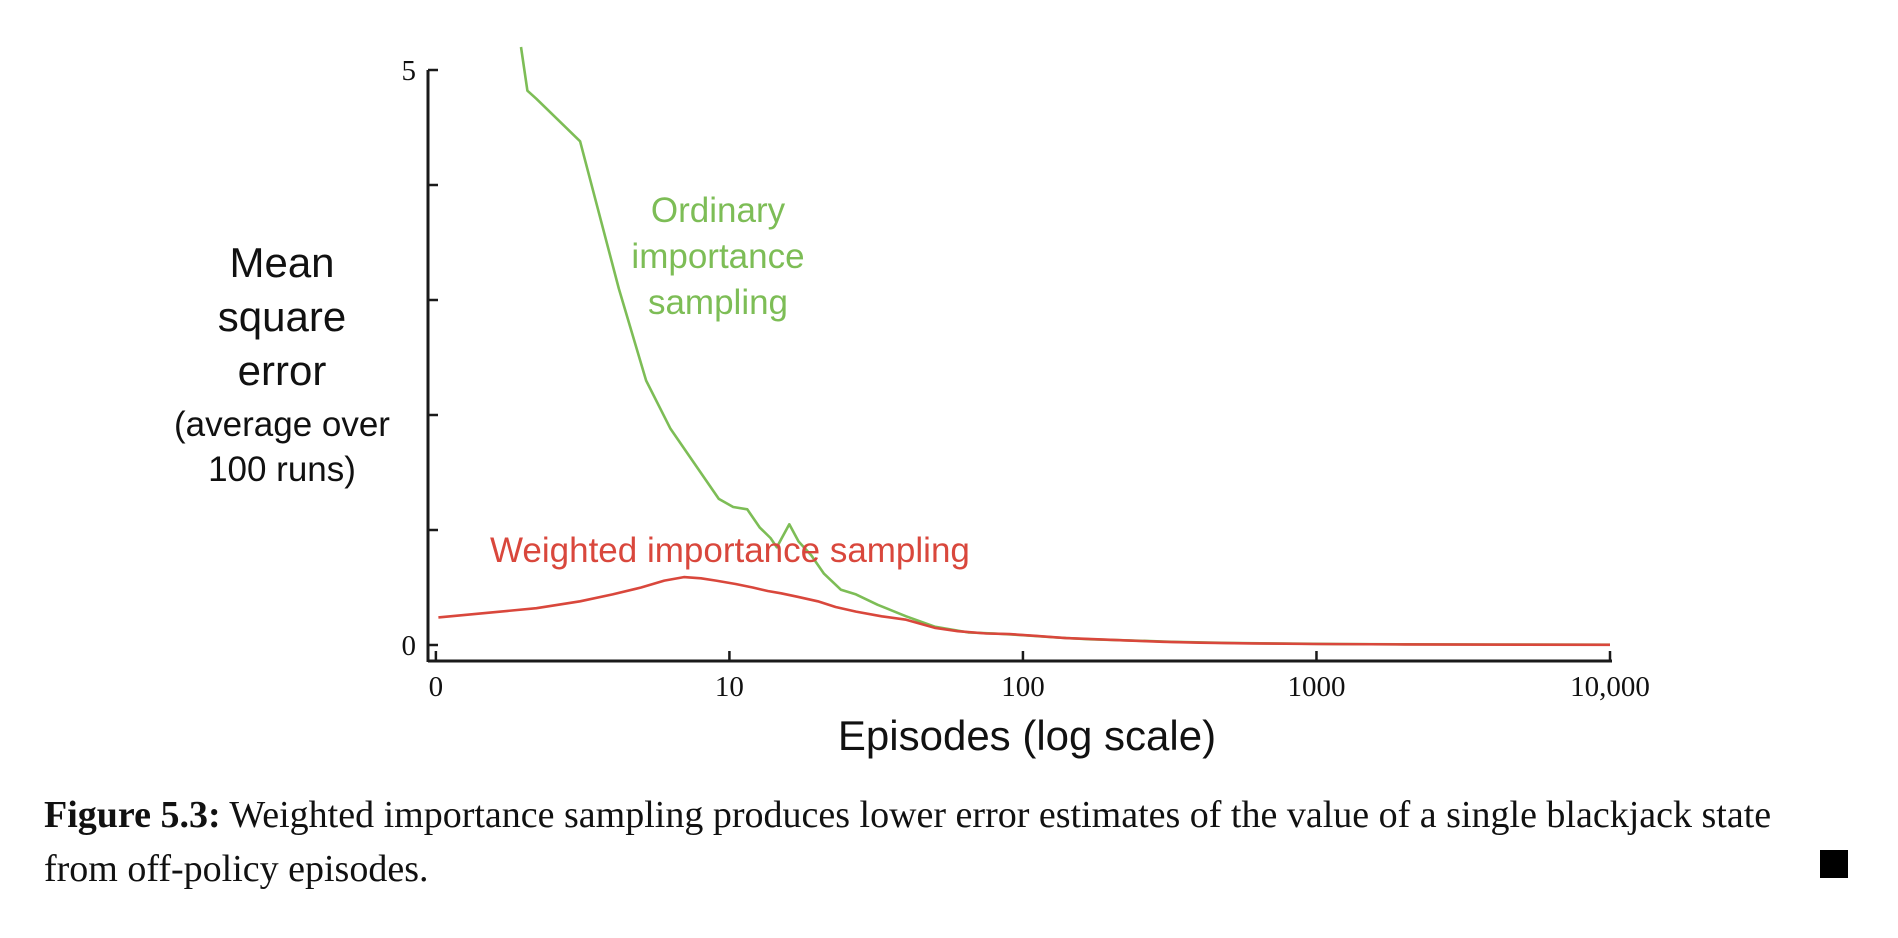 Image resolution: width=1898 pixels, height=938 pixels. Describe the element at coordinates (1023, 687) in the screenshot. I see `x-tick-label: 100` at that location.